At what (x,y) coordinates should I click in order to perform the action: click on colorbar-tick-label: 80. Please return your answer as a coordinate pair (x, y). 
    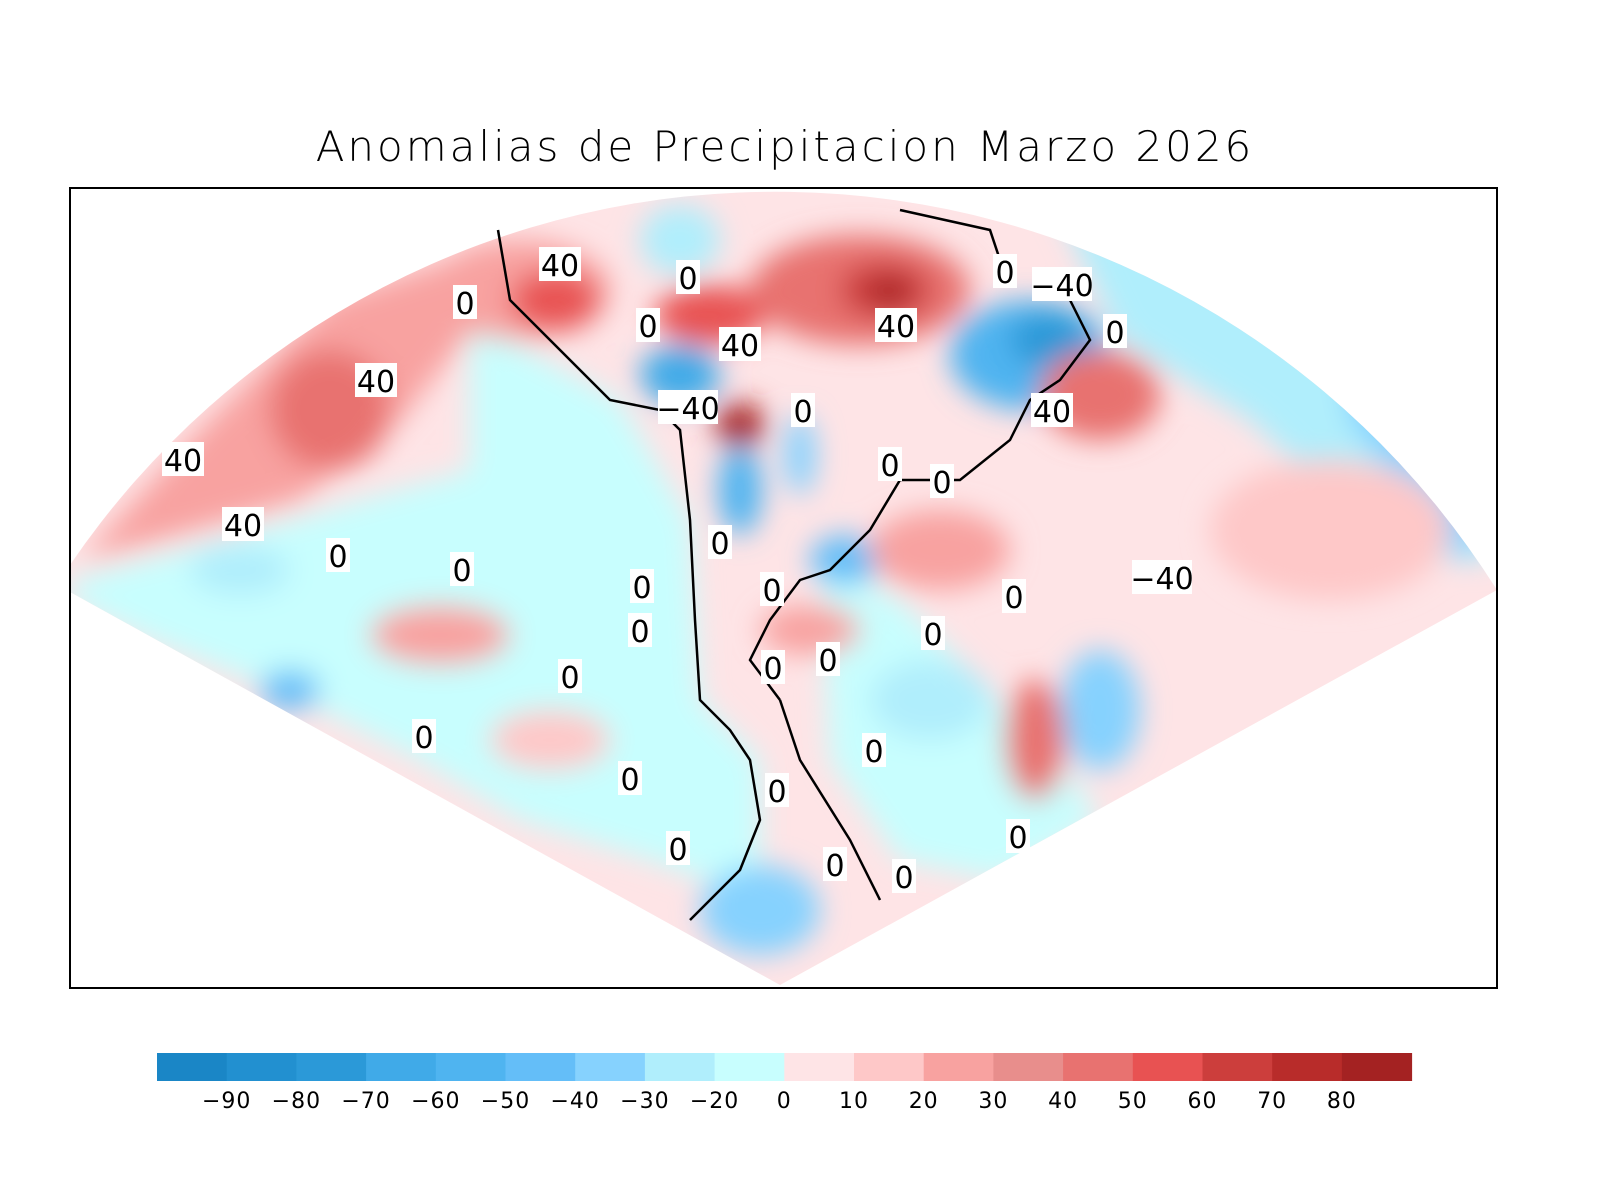
    Looking at the image, I should click on (1342, 1101).